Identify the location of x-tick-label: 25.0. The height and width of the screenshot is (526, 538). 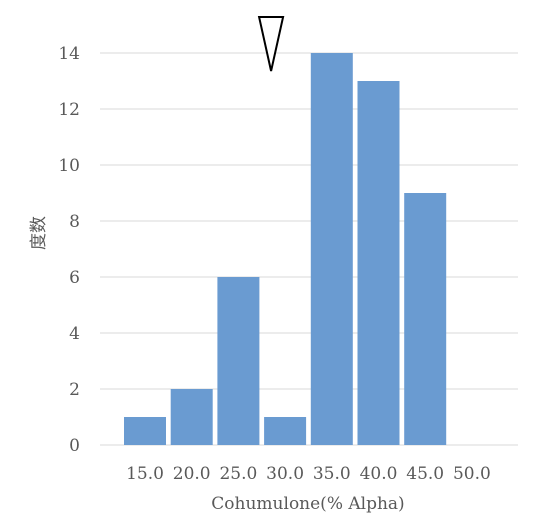
(238, 474).